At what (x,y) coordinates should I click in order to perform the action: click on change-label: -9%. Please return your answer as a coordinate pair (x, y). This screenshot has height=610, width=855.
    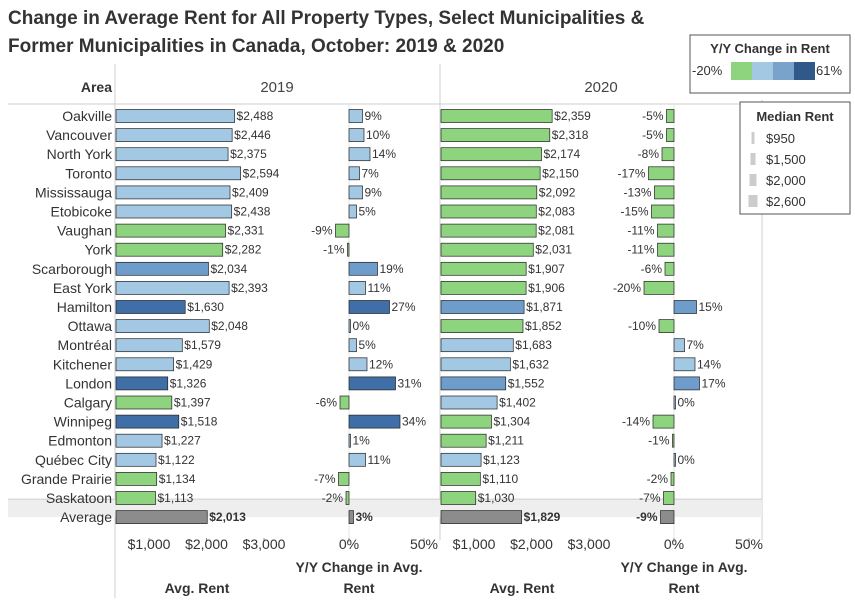
    Looking at the image, I should click on (647, 517).